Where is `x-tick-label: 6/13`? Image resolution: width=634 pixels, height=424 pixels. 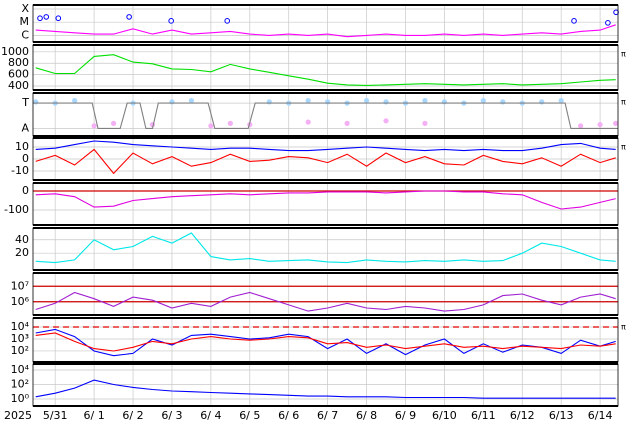
x-tick-label: 6/13 is located at coordinates (561, 415).